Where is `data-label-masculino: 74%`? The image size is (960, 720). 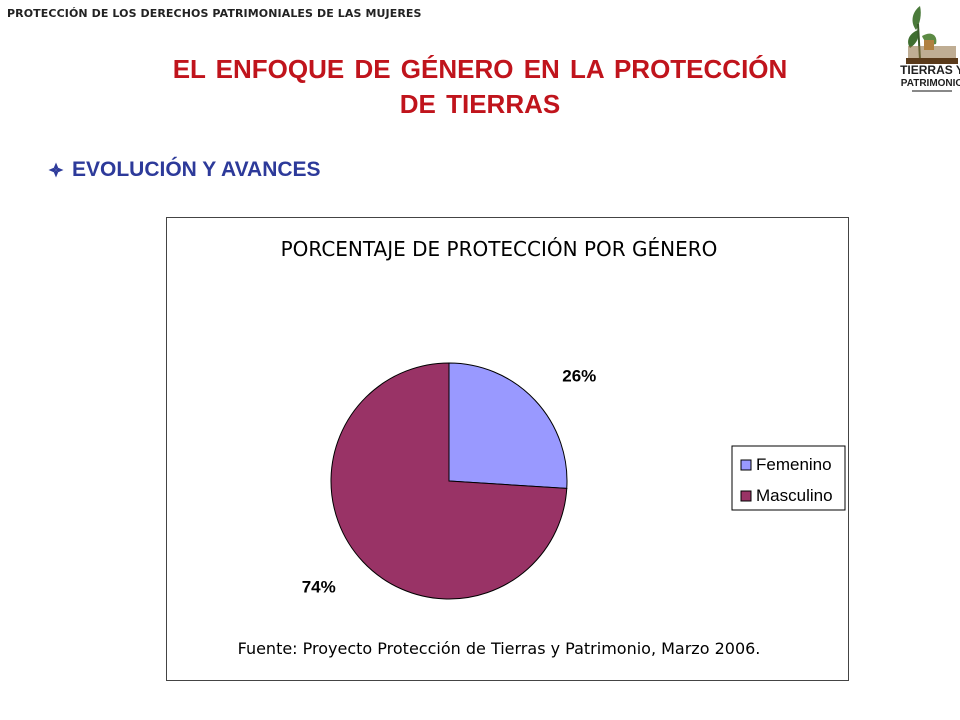
data-label-masculino: 74% is located at coordinates (319, 586).